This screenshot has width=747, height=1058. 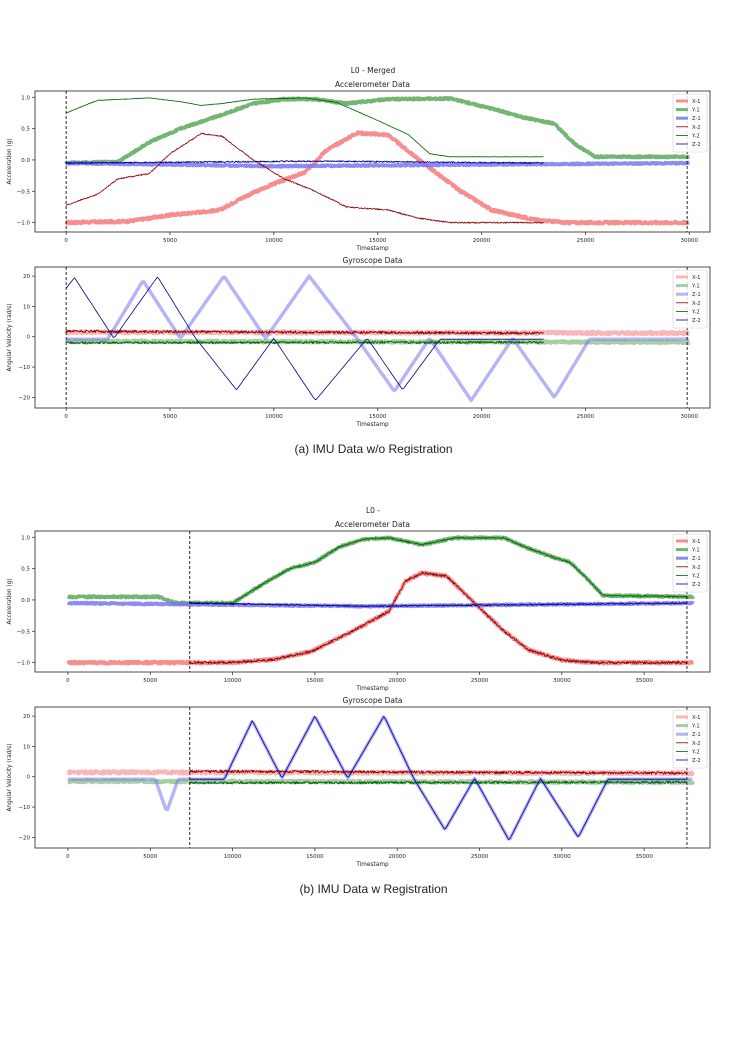 I want to click on y-tick-label: 1.0, so click(x=25, y=538).